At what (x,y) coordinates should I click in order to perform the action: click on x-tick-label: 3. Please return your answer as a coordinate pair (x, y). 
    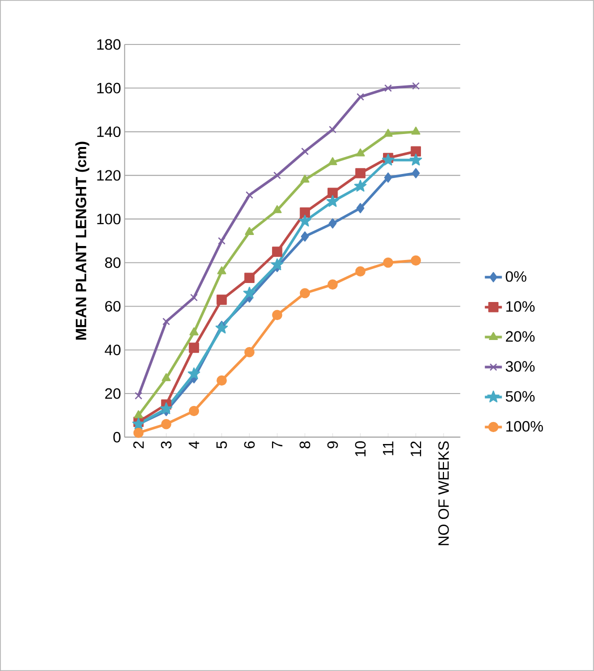
    Looking at the image, I should click on (166, 444).